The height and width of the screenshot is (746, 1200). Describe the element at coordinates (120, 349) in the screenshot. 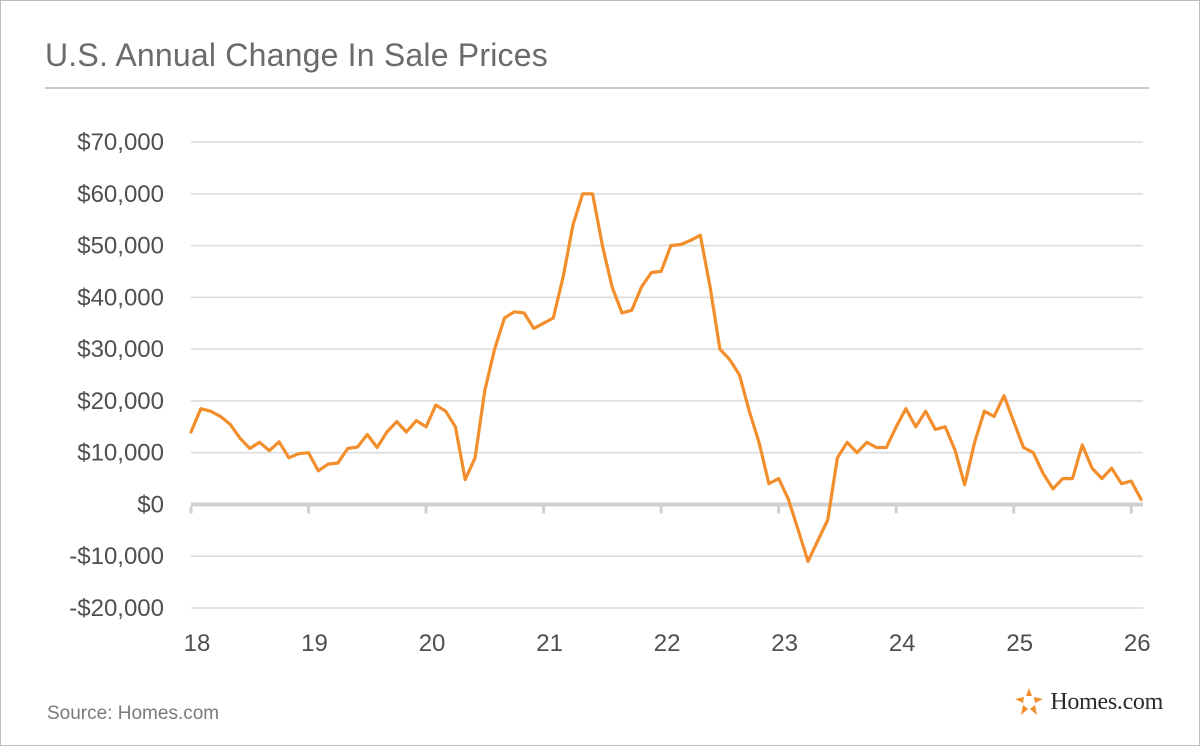

I see `y-tick-label: $30,000` at that location.